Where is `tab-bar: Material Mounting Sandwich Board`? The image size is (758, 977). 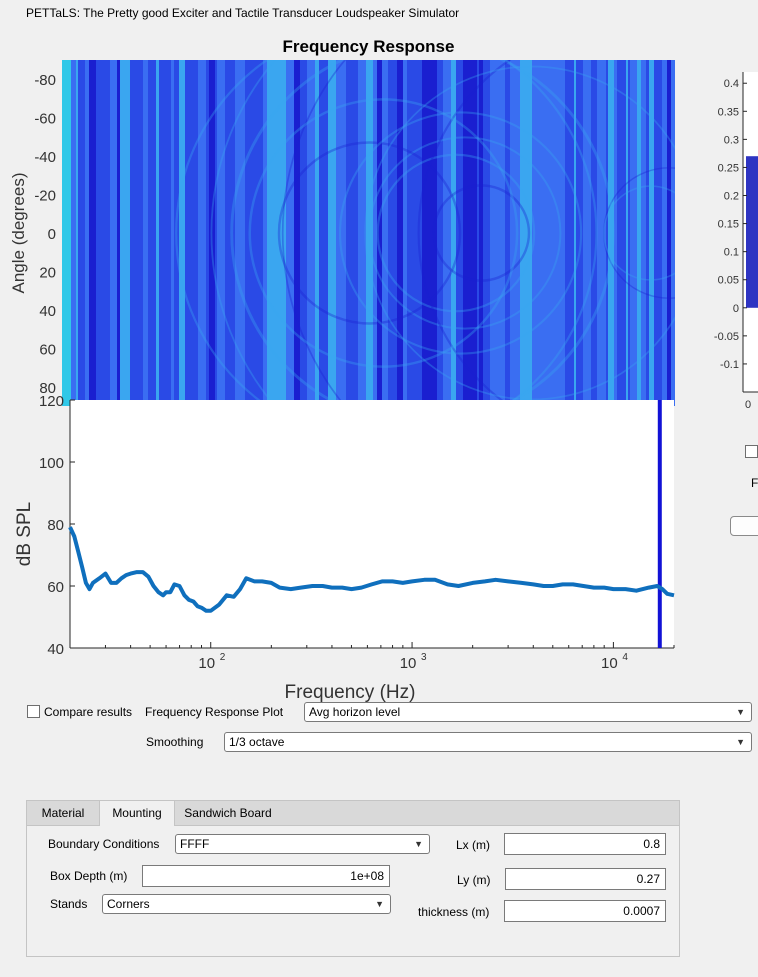
tab-bar: Material Mounting Sandwich Board is located at coordinates (353, 813).